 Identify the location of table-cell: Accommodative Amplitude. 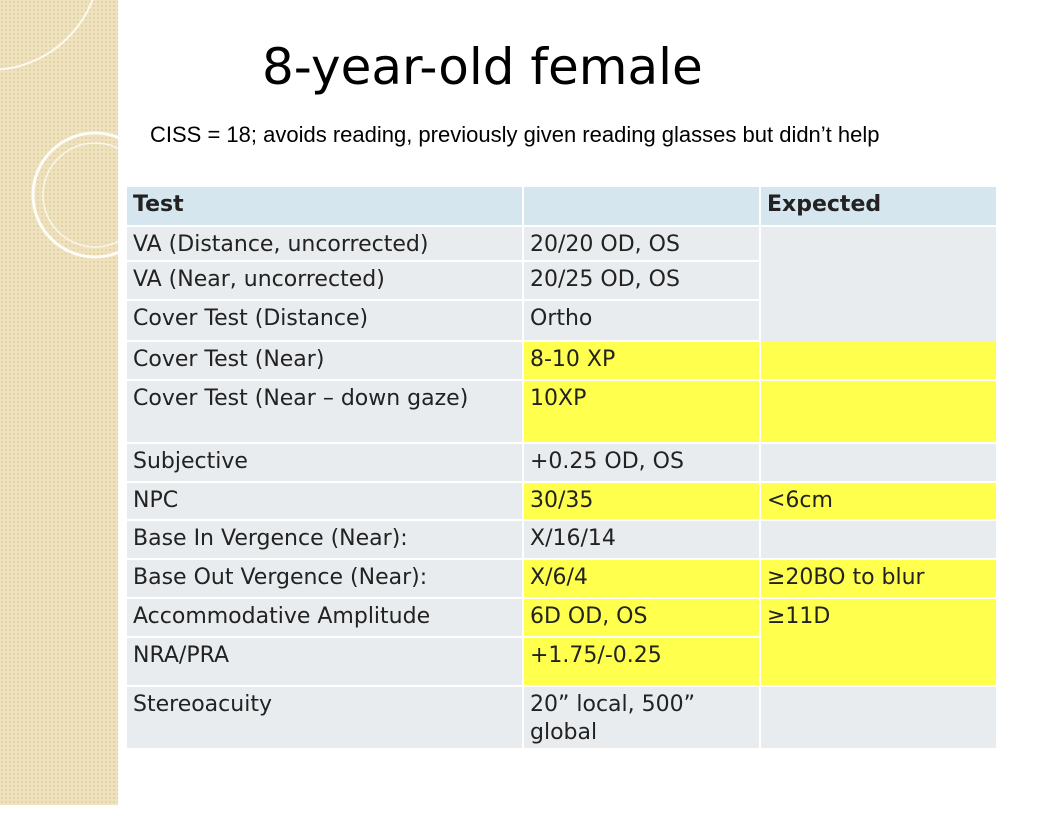
(325, 618).